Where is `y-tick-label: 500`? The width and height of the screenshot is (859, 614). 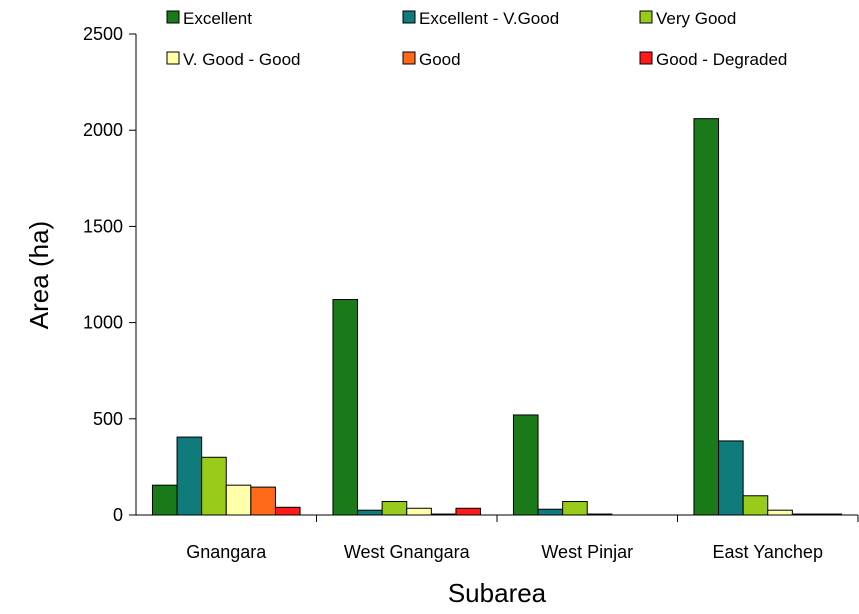
y-tick-label: 500 is located at coordinates (108, 419).